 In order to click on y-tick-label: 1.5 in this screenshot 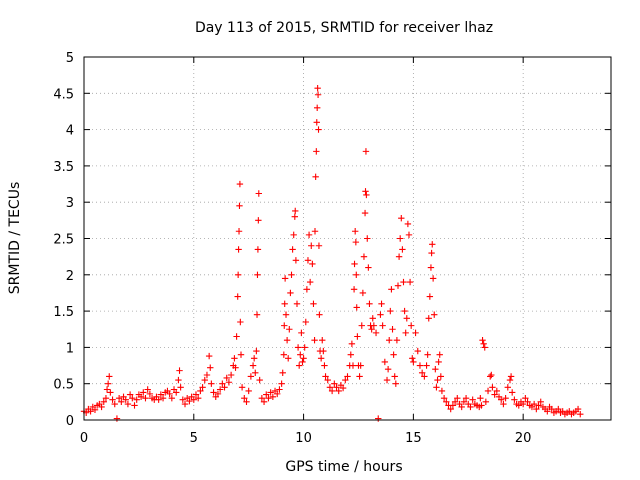, I will do `click(63, 312)`.